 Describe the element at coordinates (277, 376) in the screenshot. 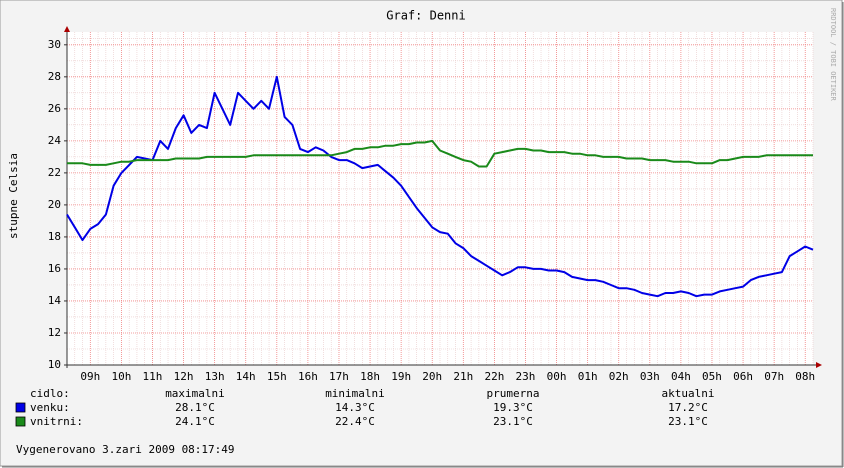

I see `x-tick-label: 15h` at that location.